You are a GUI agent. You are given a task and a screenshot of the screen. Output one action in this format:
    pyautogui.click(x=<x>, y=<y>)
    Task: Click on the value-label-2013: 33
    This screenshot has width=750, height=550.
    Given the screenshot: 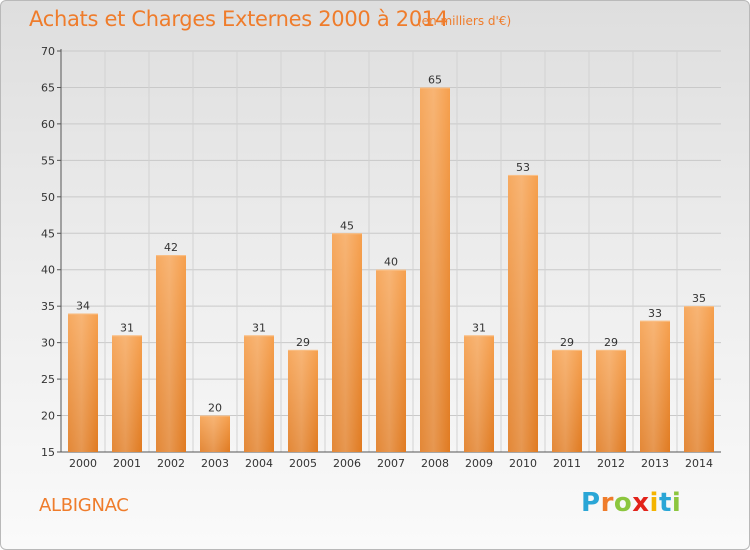 What is the action you would take?
    pyautogui.click(x=655, y=313)
    